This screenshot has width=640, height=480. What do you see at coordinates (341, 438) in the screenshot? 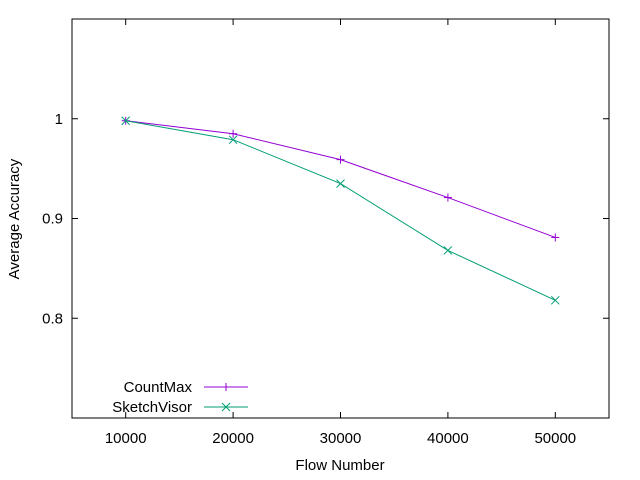
I see `x-tick-label: 30000` at bounding box center [341, 438].